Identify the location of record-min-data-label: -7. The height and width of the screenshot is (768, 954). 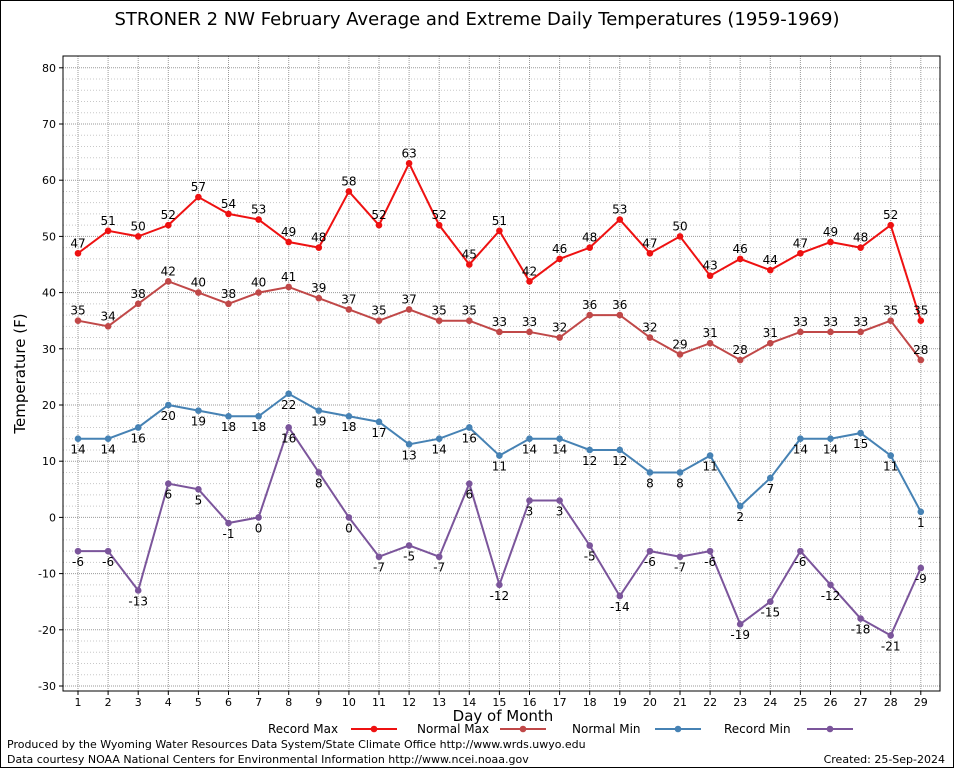
(439, 568).